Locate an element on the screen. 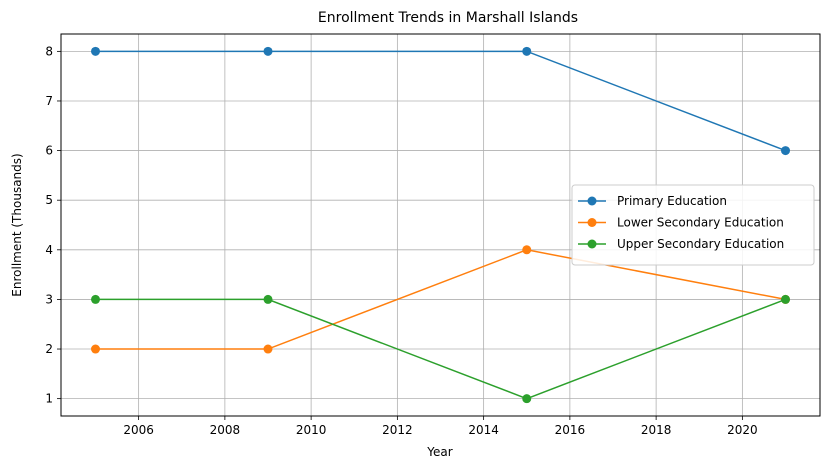  x-tick-label: 2006 is located at coordinates (138, 430).